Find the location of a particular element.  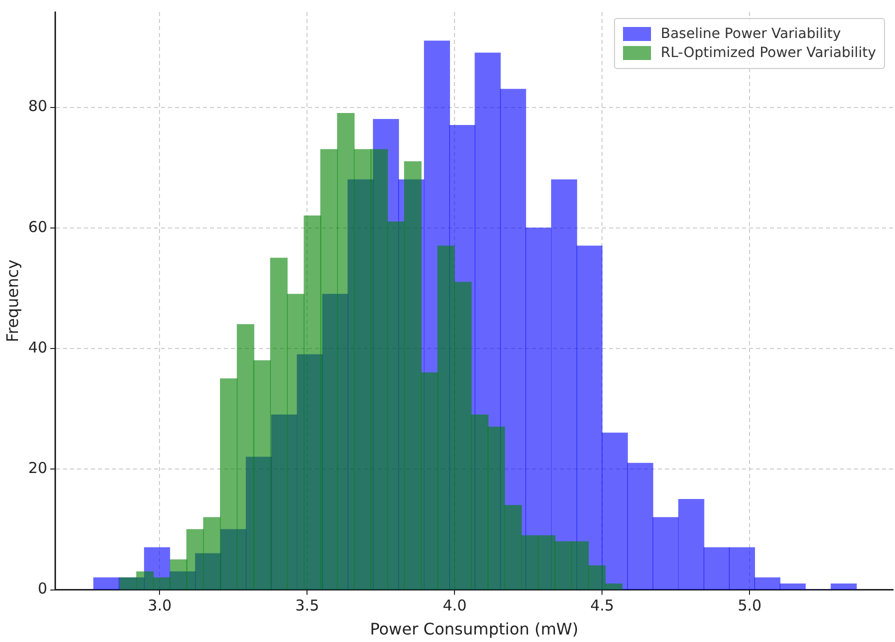

y-tick-label: 40 is located at coordinates (38, 347).